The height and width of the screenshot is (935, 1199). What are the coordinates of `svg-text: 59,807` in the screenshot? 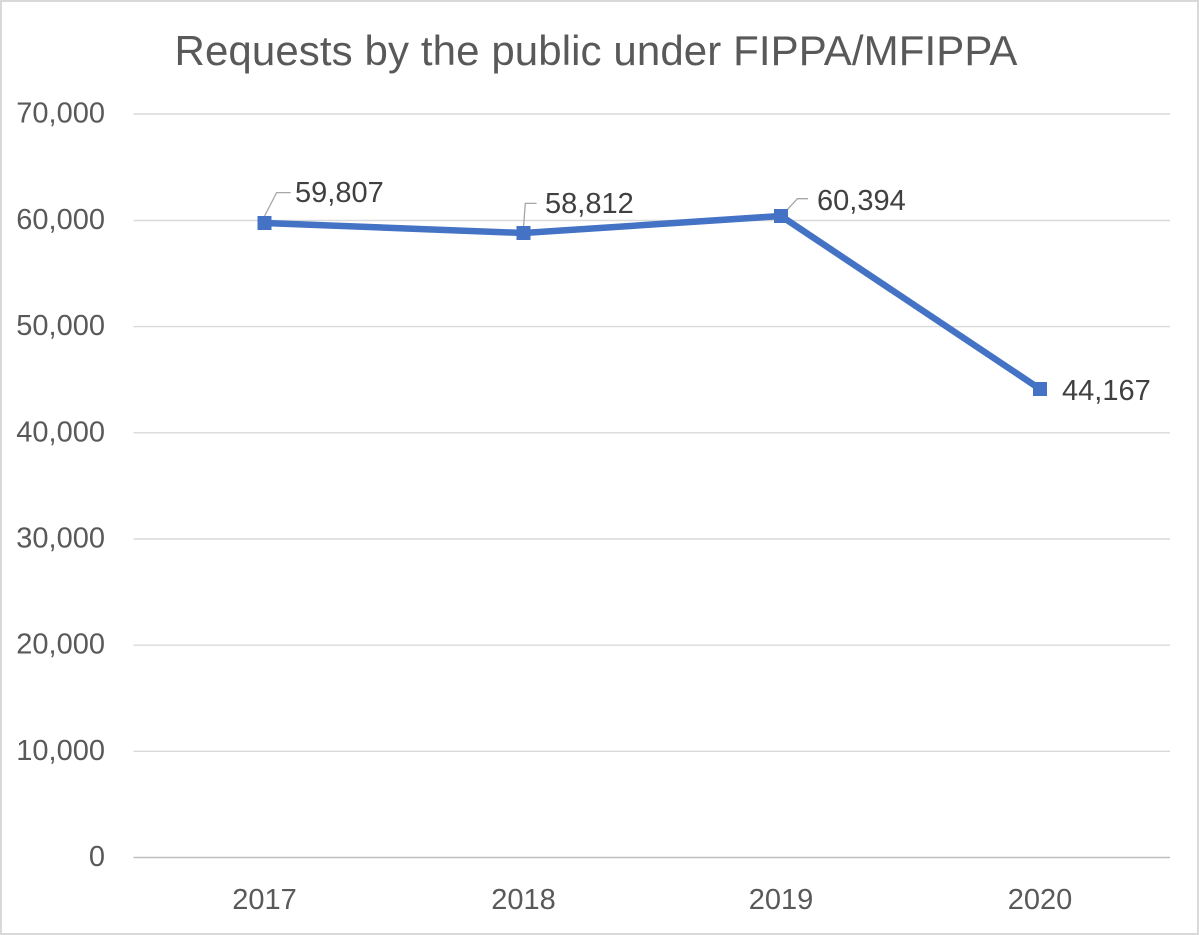 It's located at (339, 193).